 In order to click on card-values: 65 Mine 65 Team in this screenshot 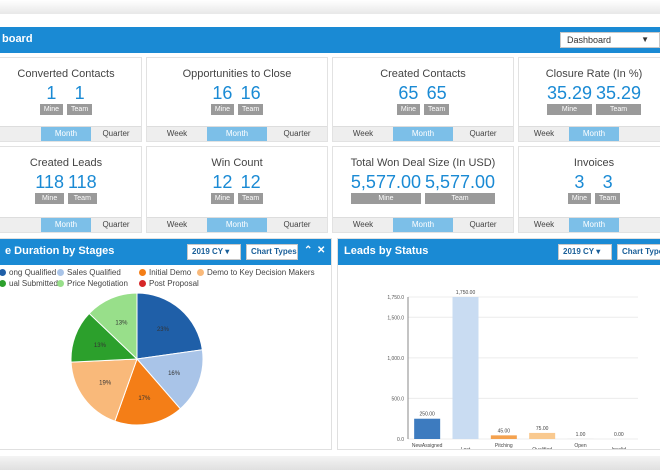, I will do `click(423, 99)`.